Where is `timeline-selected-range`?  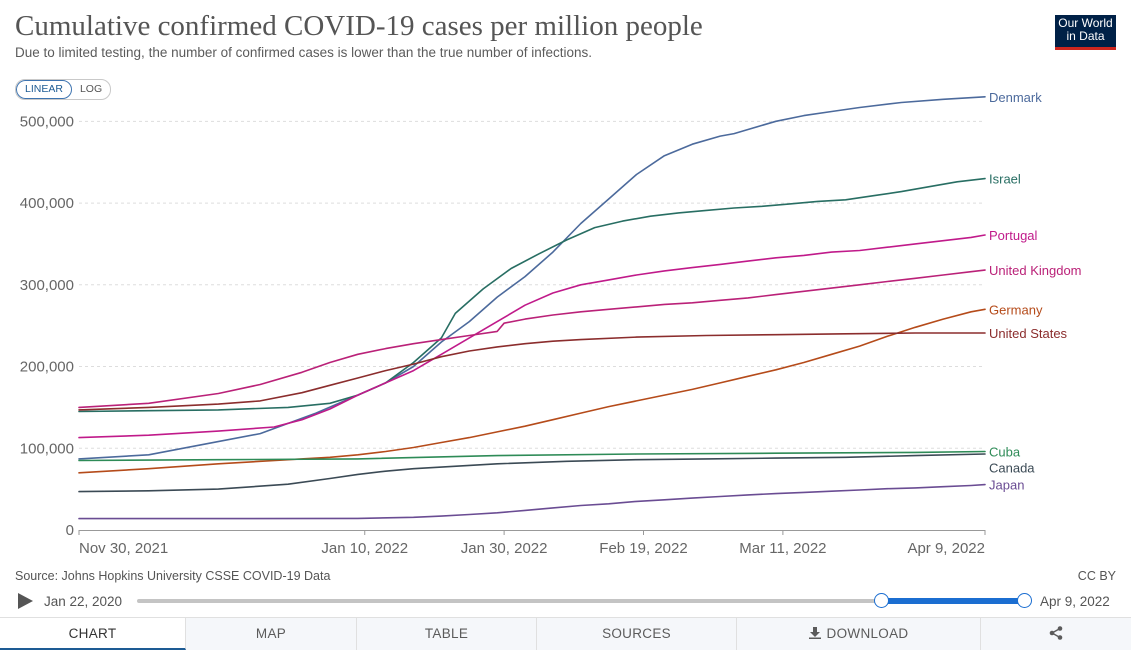
timeline-selected-range is located at coordinates (952, 601).